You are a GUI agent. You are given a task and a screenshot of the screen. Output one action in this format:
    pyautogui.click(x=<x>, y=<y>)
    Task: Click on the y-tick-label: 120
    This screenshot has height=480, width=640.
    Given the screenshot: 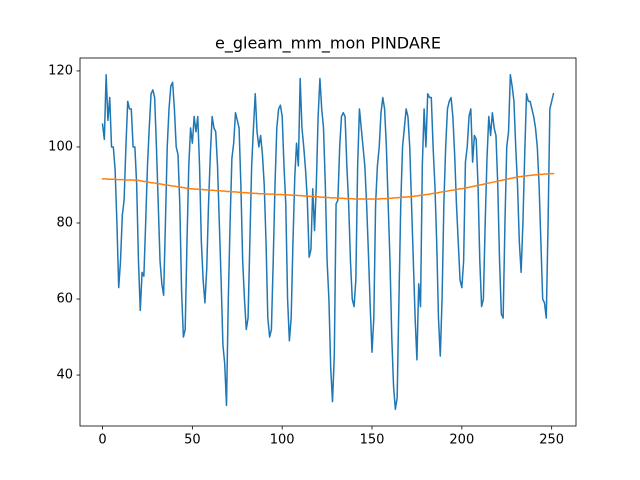 What is the action you would take?
    pyautogui.click(x=60, y=70)
    